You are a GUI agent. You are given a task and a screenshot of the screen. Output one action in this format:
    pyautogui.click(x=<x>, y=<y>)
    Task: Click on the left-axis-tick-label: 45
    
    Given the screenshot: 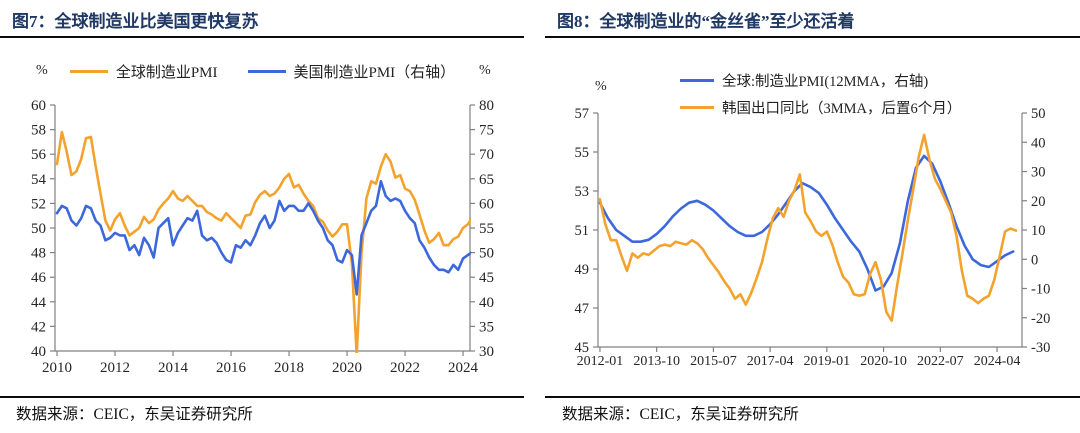 What is the action you would take?
    pyautogui.click(x=582, y=348)
    